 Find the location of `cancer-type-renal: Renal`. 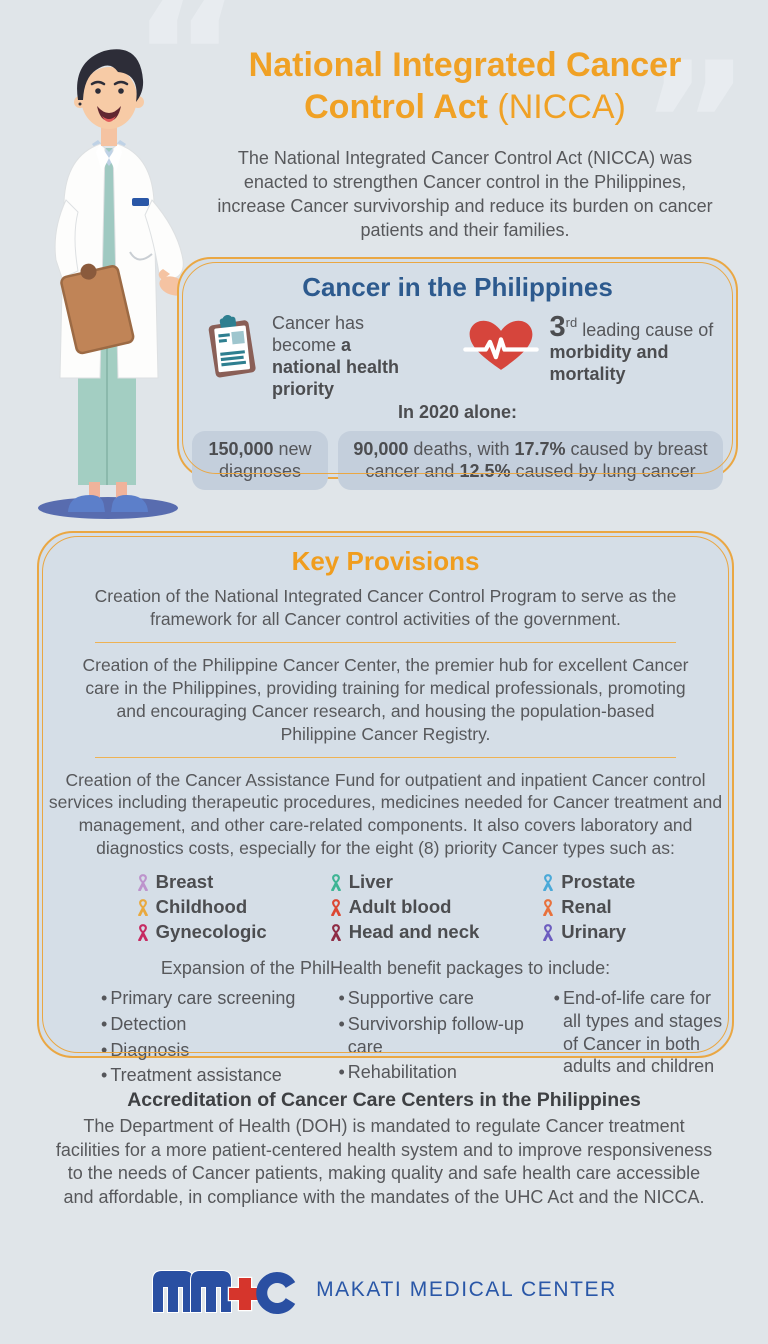

cancer-type-renal: Renal is located at coordinates (588, 907).